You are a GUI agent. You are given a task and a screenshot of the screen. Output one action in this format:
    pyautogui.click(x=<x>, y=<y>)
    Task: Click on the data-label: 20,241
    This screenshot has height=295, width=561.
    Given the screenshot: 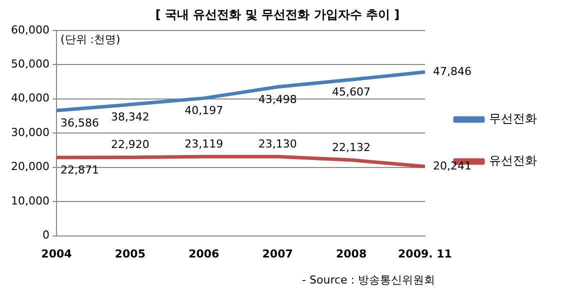 What is the action you would take?
    pyautogui.click(x=452, y=165)
    